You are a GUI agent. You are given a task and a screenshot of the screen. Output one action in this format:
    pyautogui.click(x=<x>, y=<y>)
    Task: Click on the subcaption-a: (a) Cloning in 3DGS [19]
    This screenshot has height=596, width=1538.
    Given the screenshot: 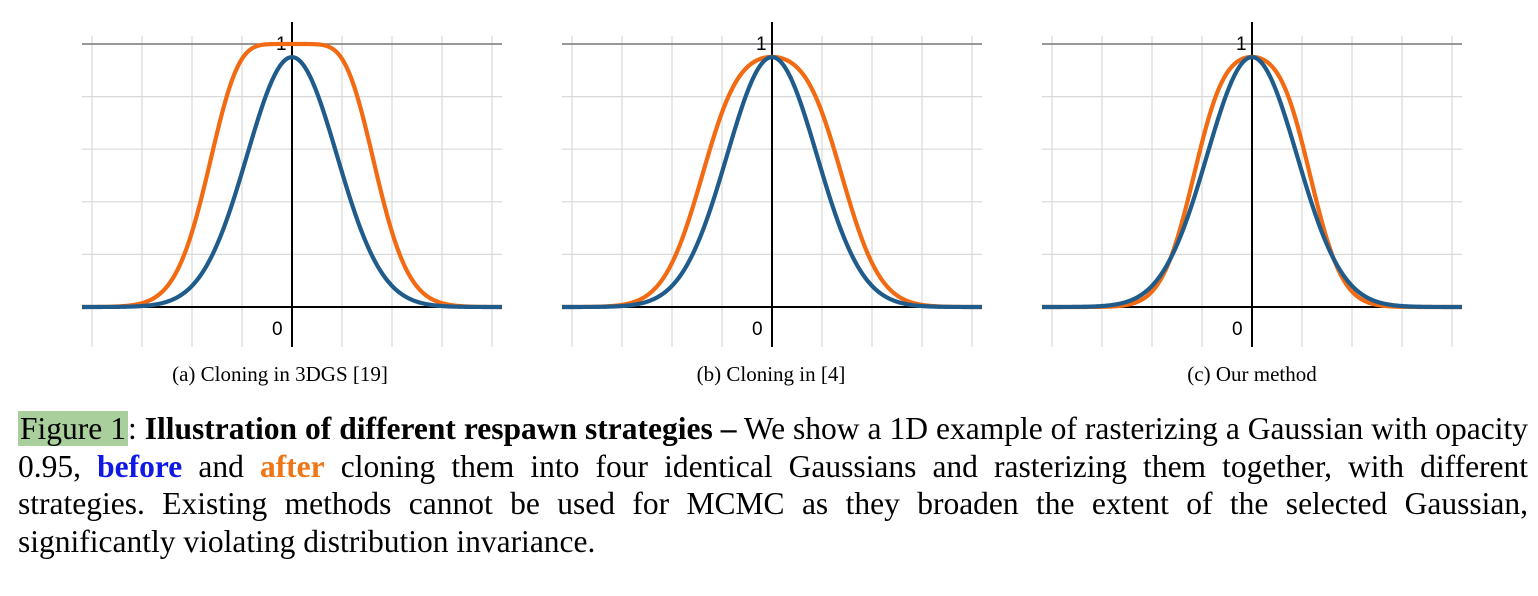 What is the action you would take?
    pyautogui.click(x=280, y=374)
    